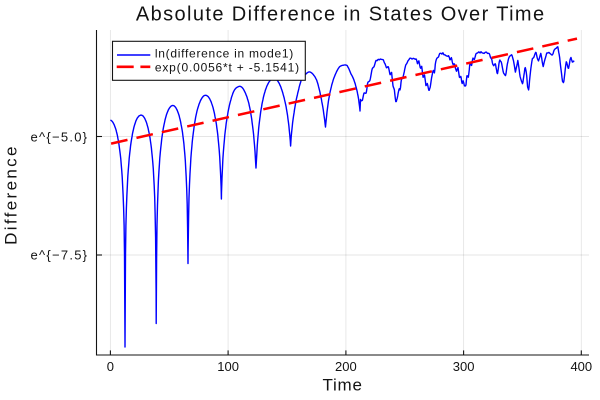 This screenshot has height=400, width=600. I want to click on svg-text: exp(0.0056*t + -5.1541), so click(227, 68).